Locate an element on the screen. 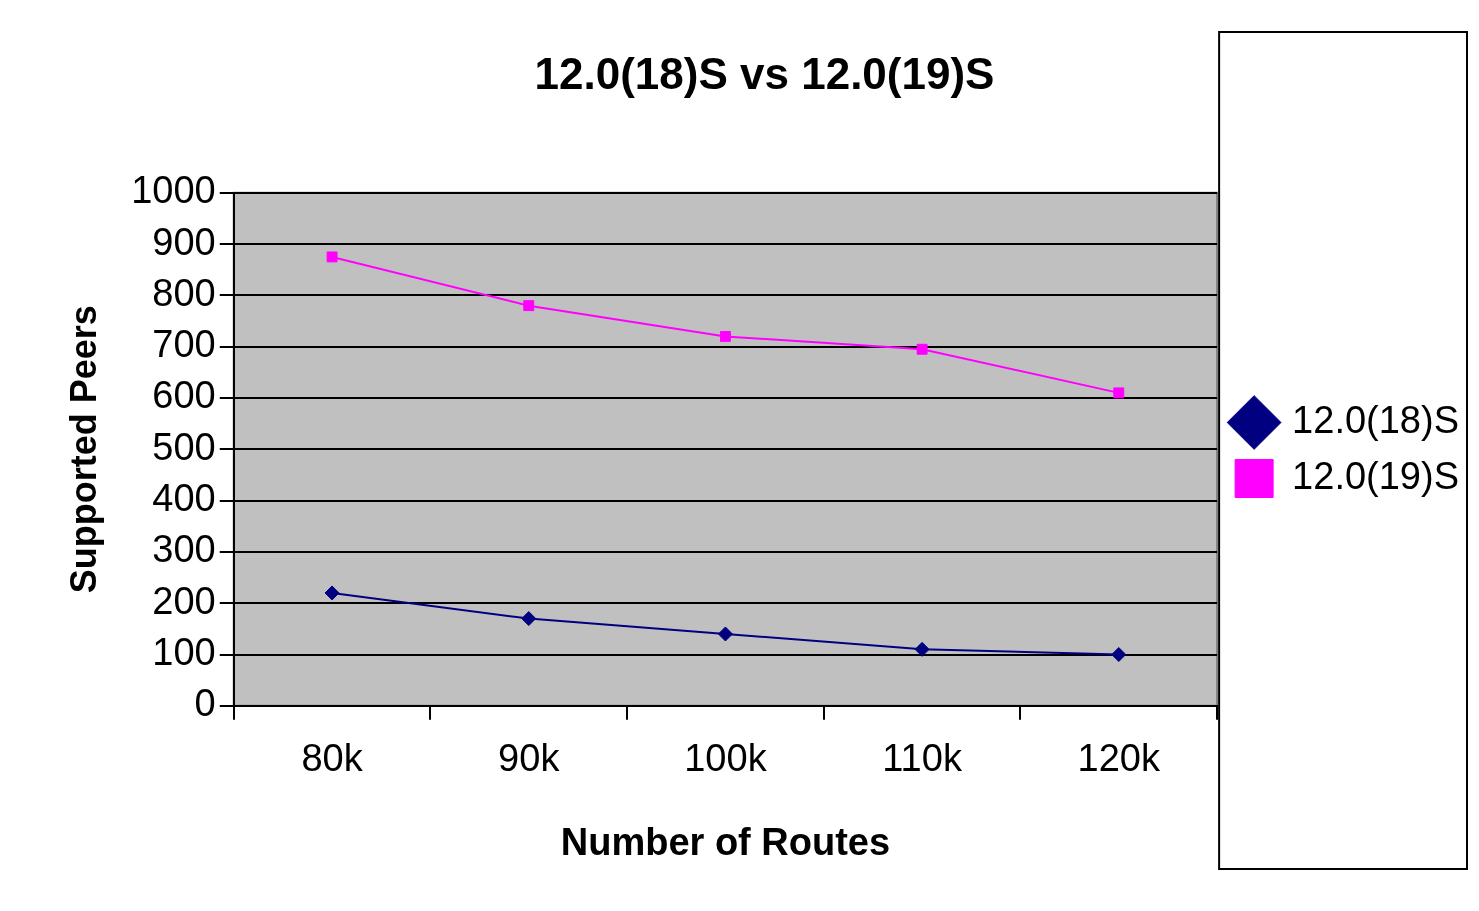 The width and height of the screenshot is (1479, 911). y-tick-label: 1000 is located at coordinates (173, 190).